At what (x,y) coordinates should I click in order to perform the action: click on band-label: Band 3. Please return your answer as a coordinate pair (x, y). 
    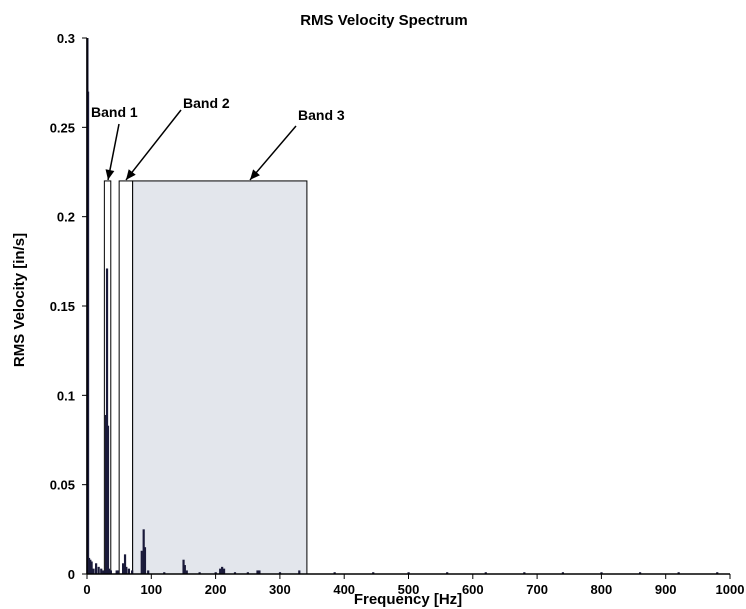
    Looking at the image, I should click on (321, 115).